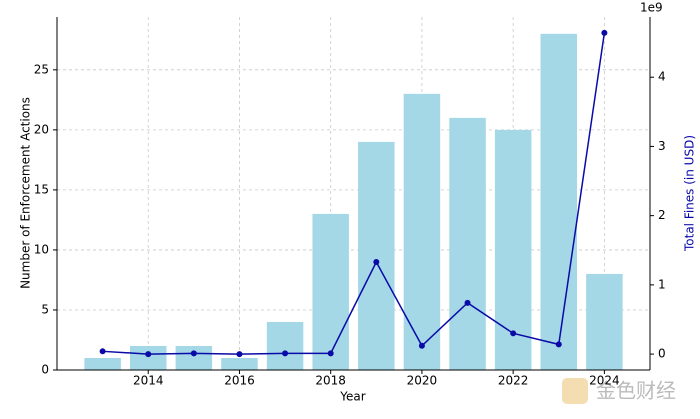 This screenshot has height=419, width=700. What do you see at coordinates (45, 309) in the screenshot?
I see `y-tick-label: 5` at bounding box center [45, 309].